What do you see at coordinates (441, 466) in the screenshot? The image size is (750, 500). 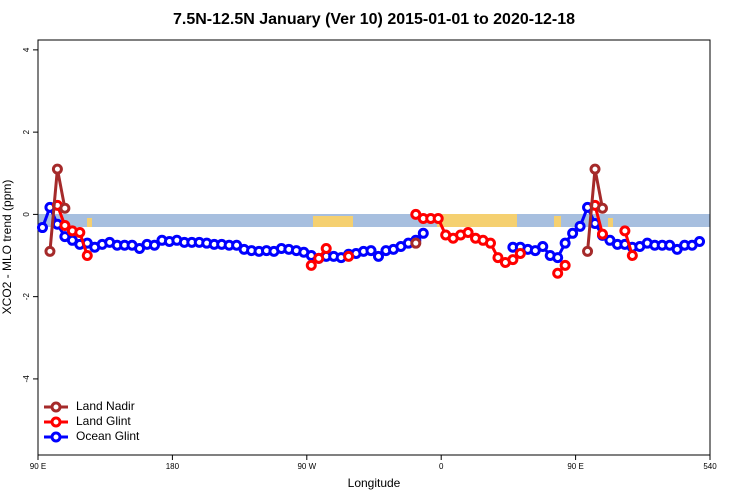 I see `x-tick-label: 0` at bounding box center [441, 466].